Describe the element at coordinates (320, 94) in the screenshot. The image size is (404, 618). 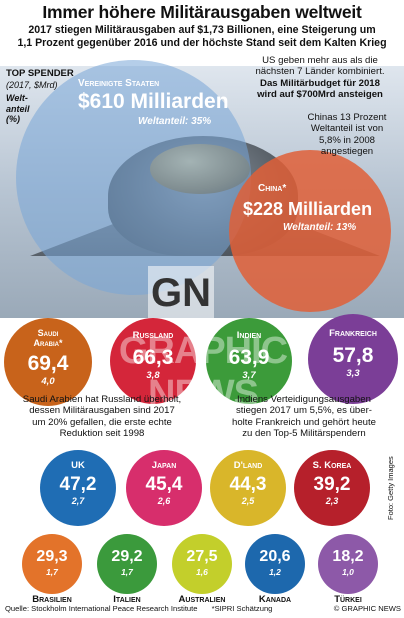
I see `us-note-line: wird auf $700Mrd ansteigen` at that location.